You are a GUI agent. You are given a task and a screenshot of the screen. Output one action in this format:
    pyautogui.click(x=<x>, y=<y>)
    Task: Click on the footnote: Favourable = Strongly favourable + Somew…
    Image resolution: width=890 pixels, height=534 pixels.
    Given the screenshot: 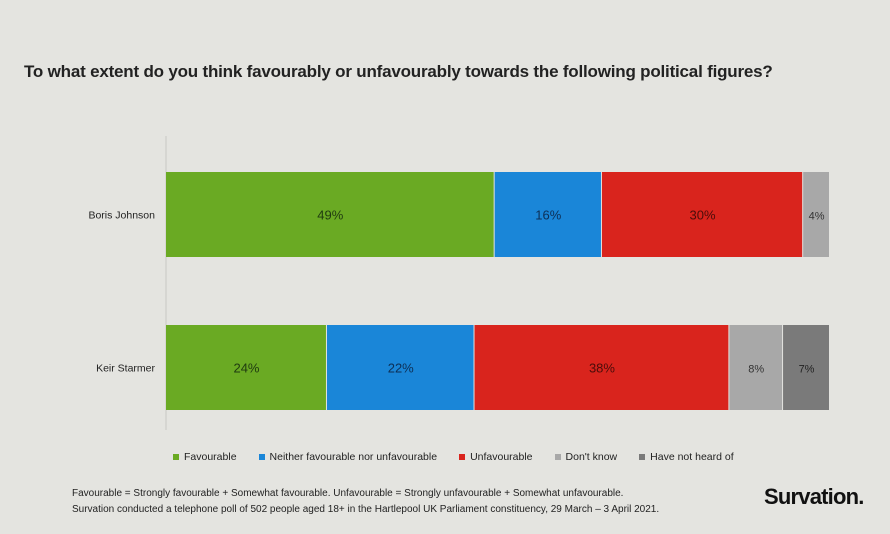 What is the action you would take?
    pyautogui.click(x=365, y=502)
    